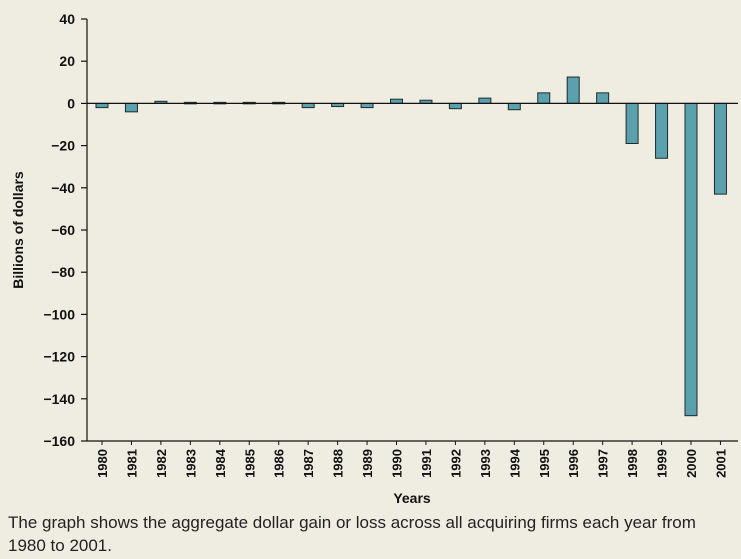 The width and height of the screenshot is (741, 559). Describe the element at coordinates (720, 148) in the screenshot. I see `bar-2001` at that location.